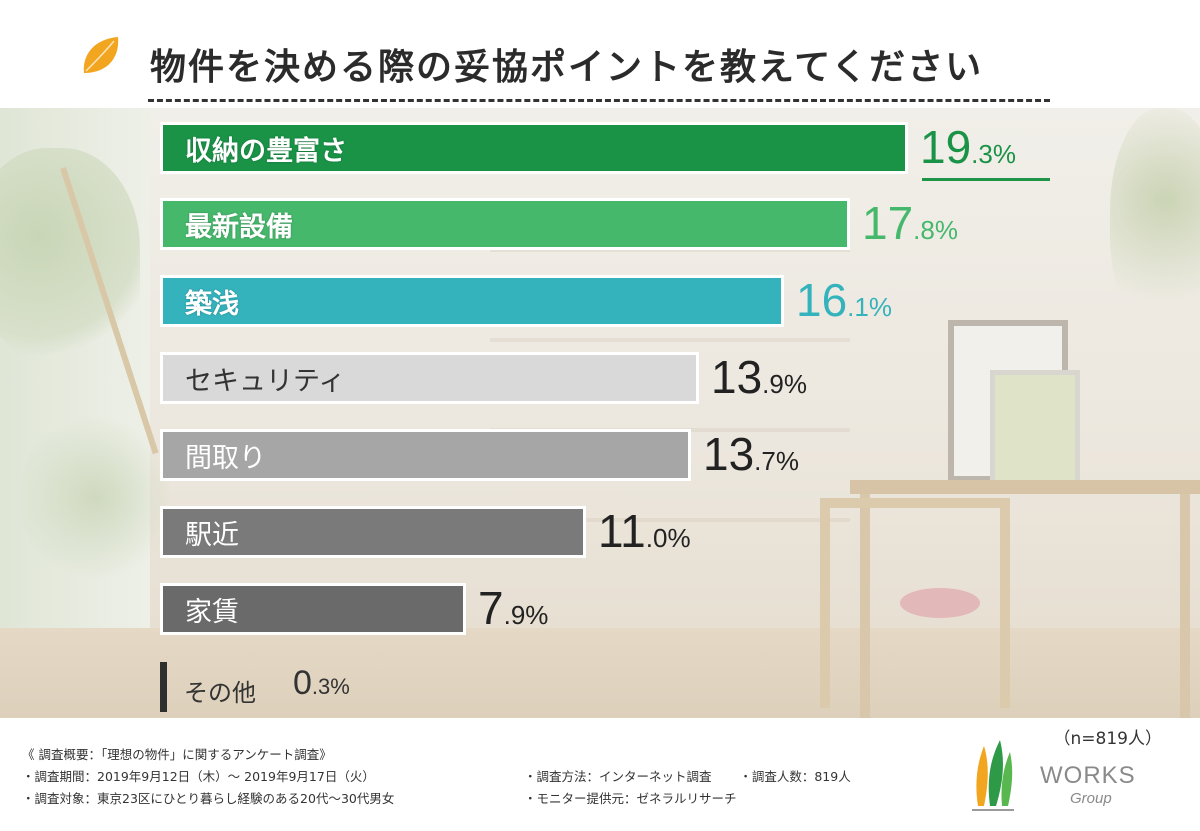 The image size is (1200, 831). What do you see at coordinates (668, 538) in the screenshot?
I see `bar-value-decimal: .0%` at bounding box center [668, 538].